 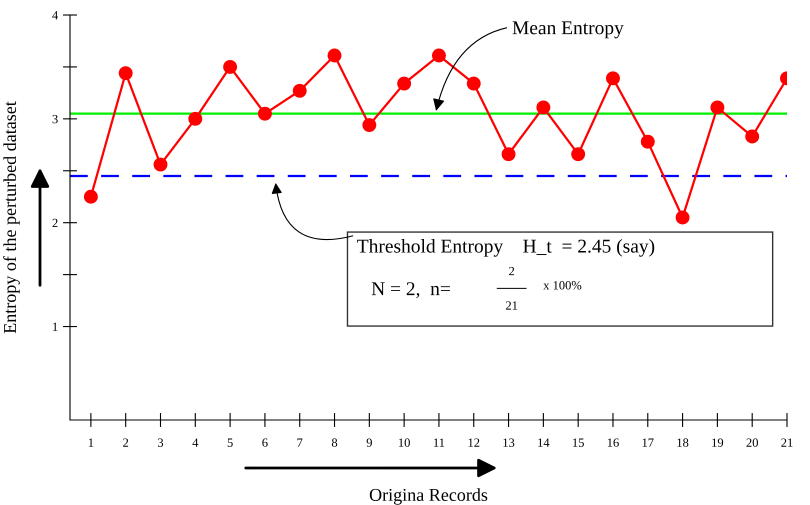 What do you see at coordinates (404, 442) in the screenshot?
I see `x-tick-label: 10` at bounding box center [404, 442].